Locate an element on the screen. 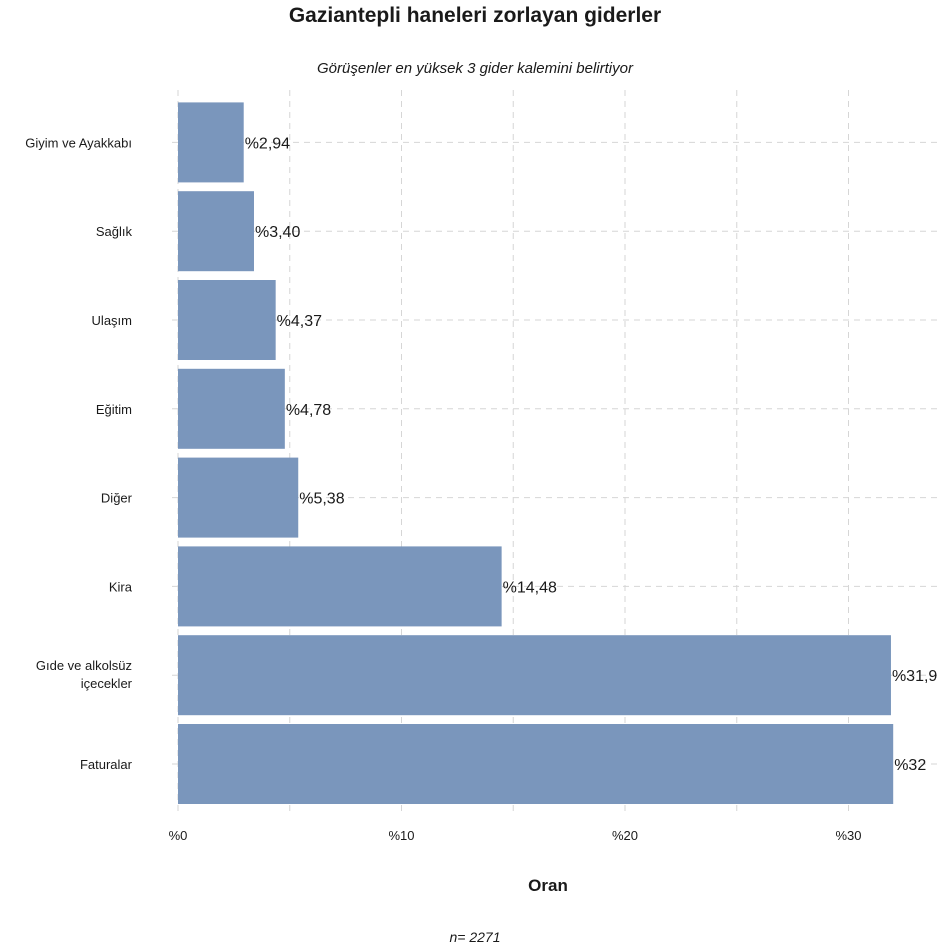 This screenshot has width=950, height=950. x-tick-label: %30 is located at coordinates (848, 835).